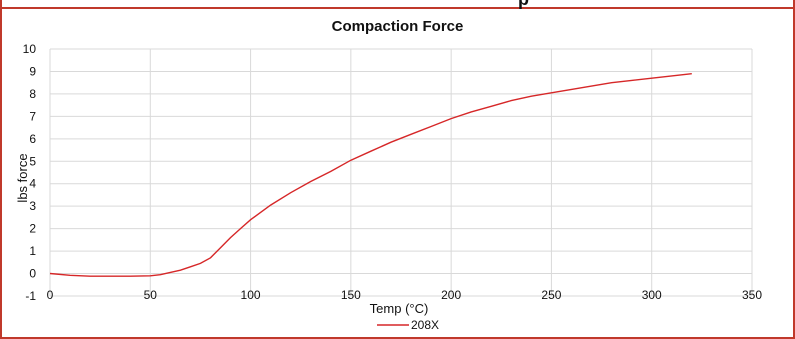 Image resolution: width=795 pixels, height=339 pixels. I want to click on y-tick-label: -1, so click(30, 296).